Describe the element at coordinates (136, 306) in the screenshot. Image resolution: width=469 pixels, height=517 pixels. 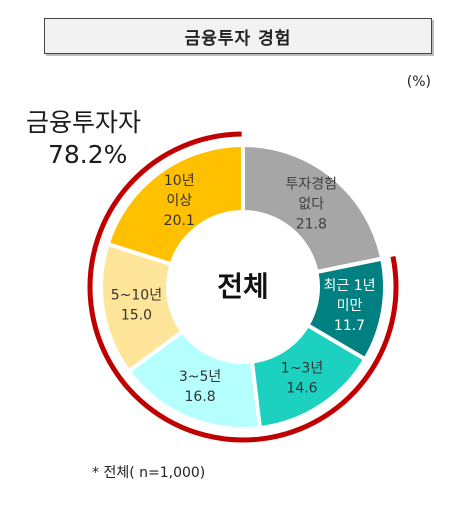
I see `slice-label-4: 5~10년 15.0` at that location.